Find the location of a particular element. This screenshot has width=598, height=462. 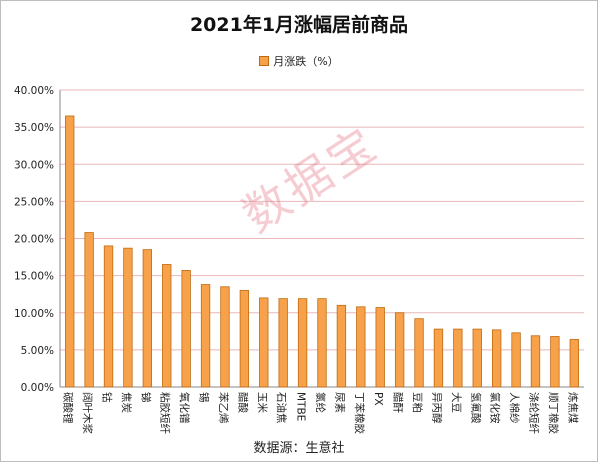

y-tick-label: 10.00% is located at coordinates (34, 314).